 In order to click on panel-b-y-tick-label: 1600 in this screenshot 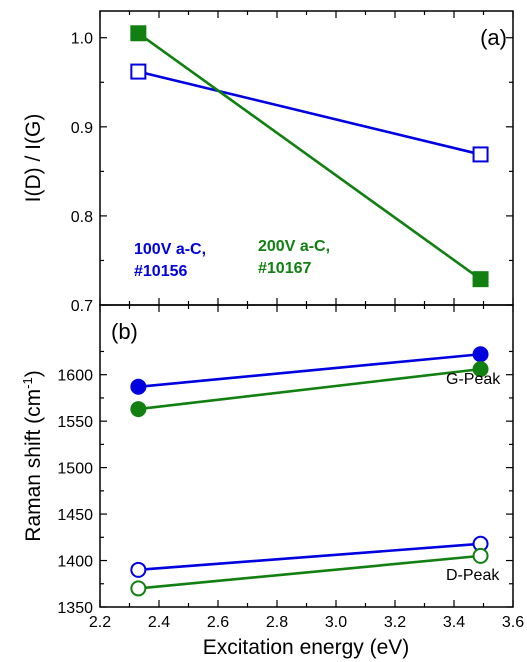, I will do `click(75, 376)`.